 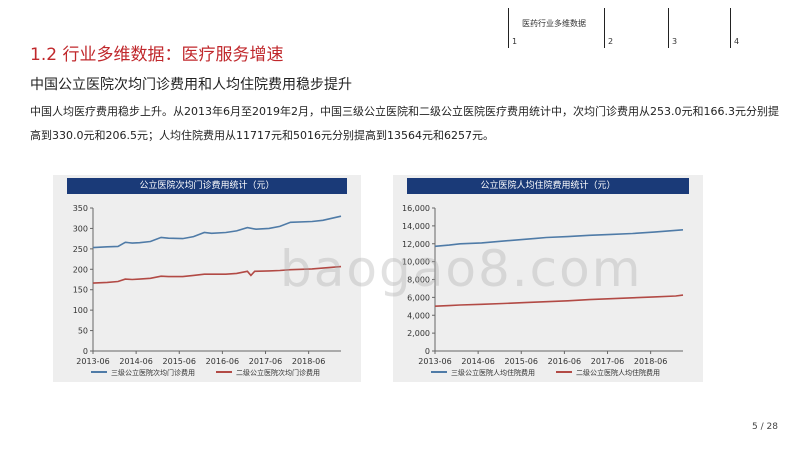 I want to click on inpatient-y-tick-label: 8,000, so click(x=418, y=280).